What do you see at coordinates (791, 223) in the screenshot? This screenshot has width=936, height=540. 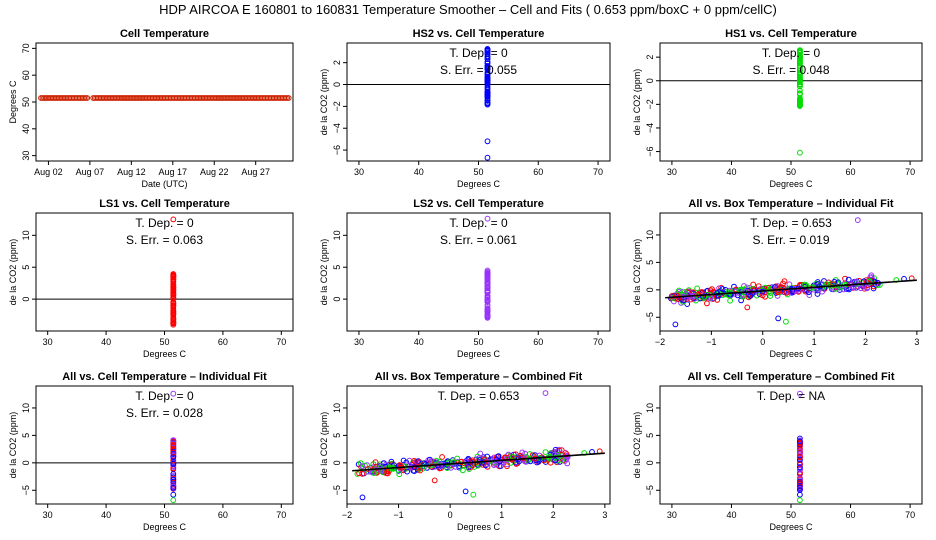 I see `fit-annotation: T. Dep. = 0.653` at bounding box center [791, 223].